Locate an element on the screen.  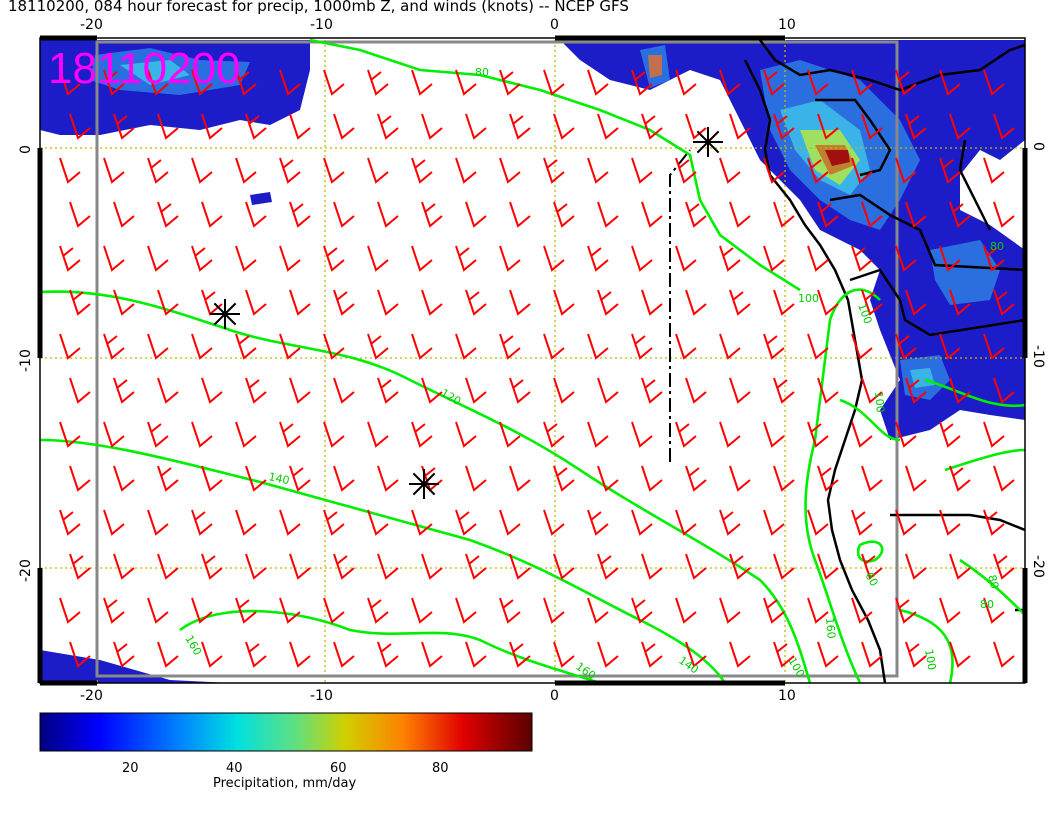
bottom-x-tick: -20 is located at coordinates (91, 696).